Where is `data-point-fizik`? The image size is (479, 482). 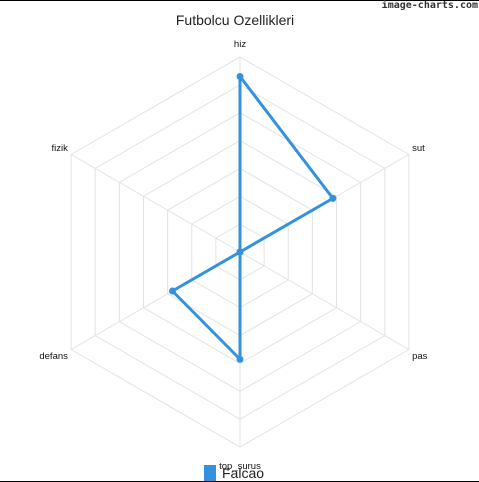
data-point-fizik is located at coordinates (240, 252).